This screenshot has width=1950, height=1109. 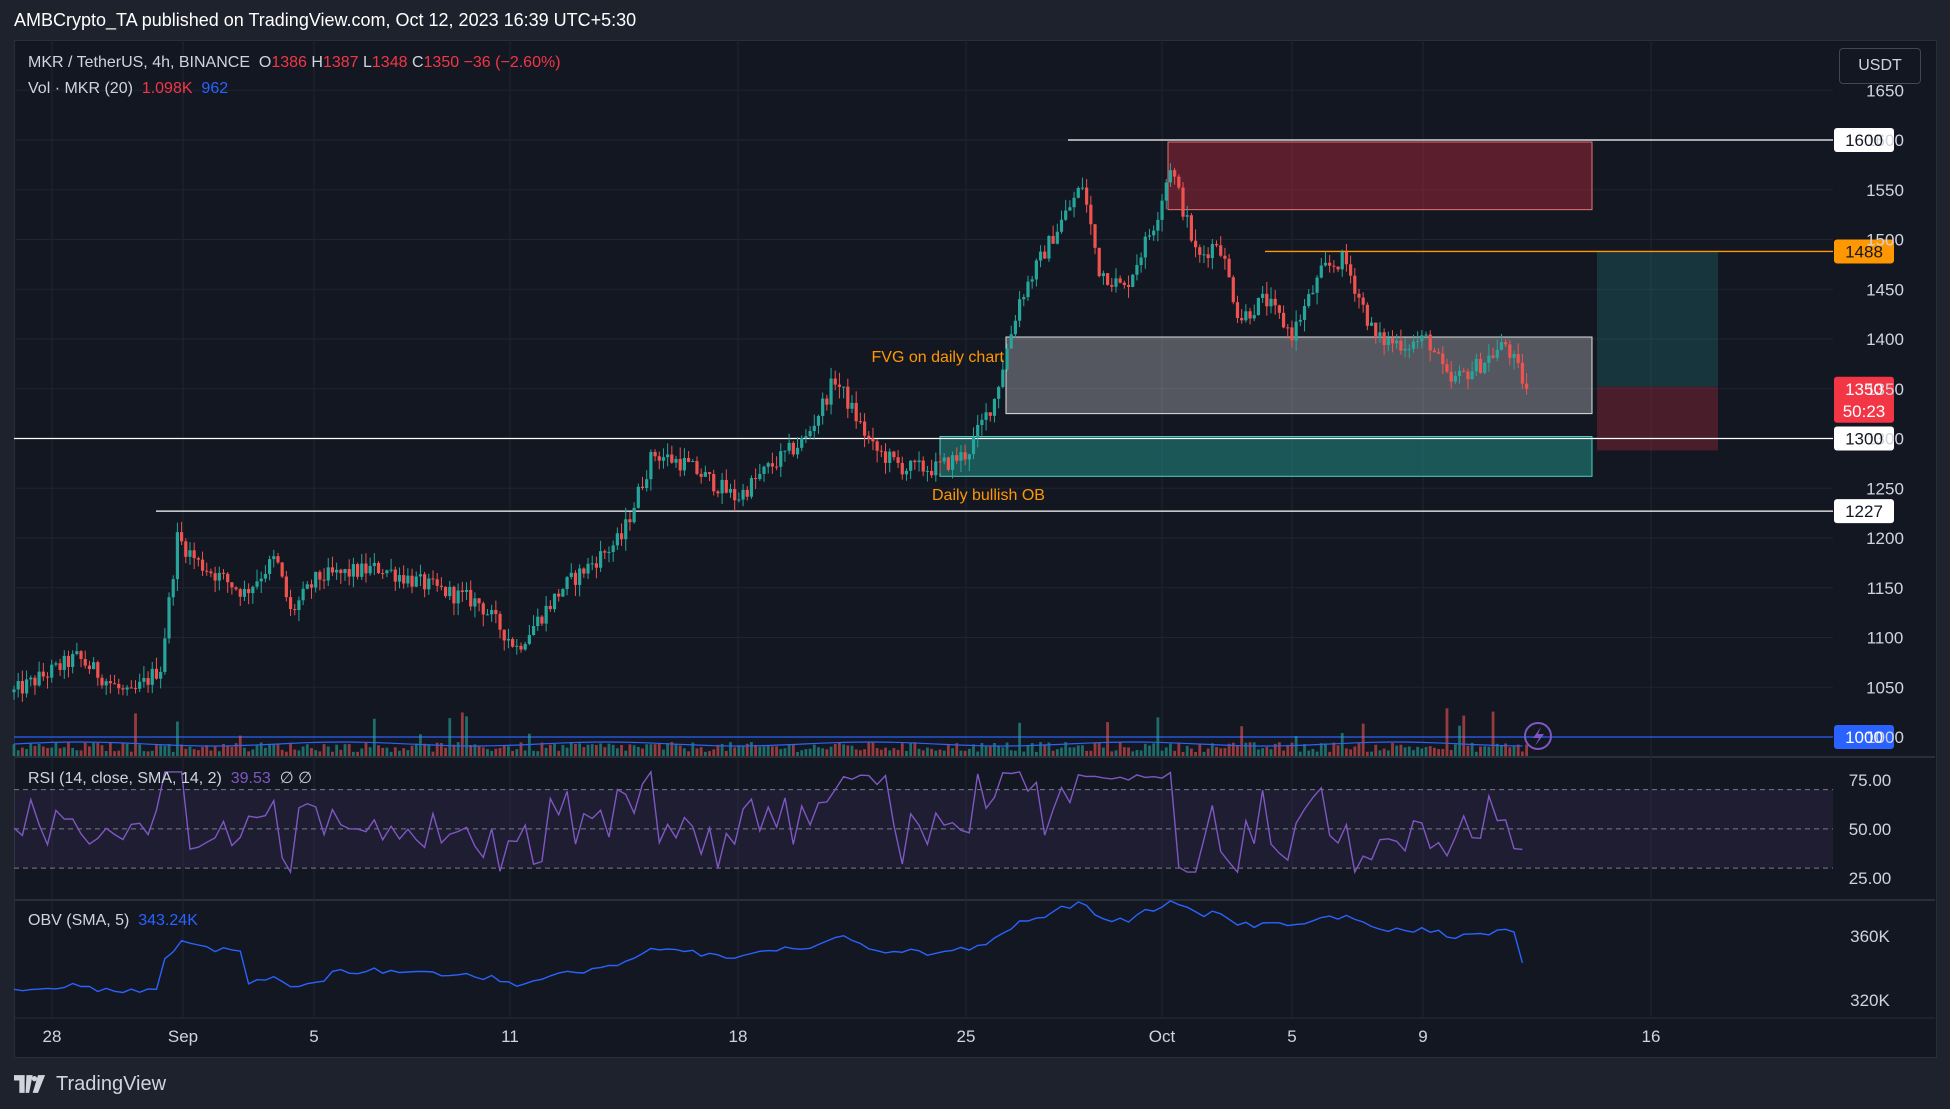 I want to click on volume-legend: Vol · MKR (20) 1.098K 962, so click(x=128, y=88).